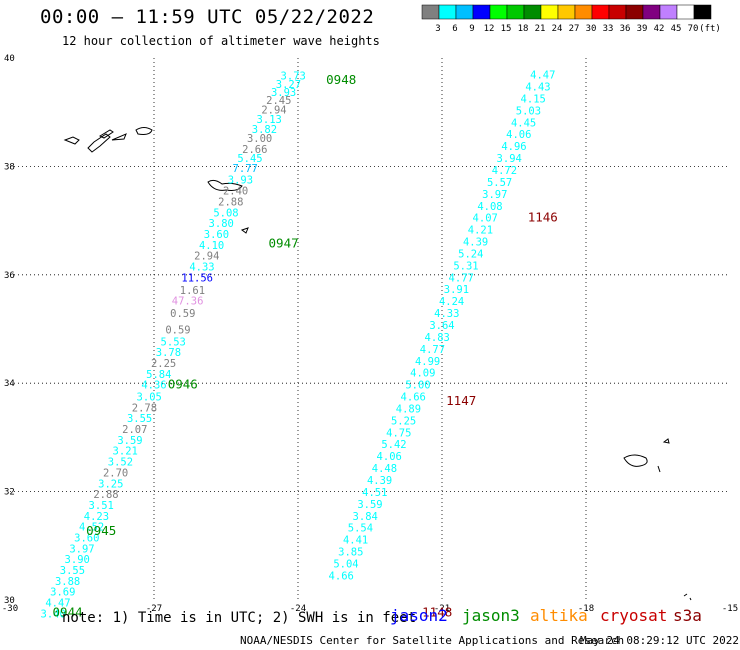  Describe the element at coordinates (543, 217) in the screenshot. I see `pass-time-label: 1146` at that location.